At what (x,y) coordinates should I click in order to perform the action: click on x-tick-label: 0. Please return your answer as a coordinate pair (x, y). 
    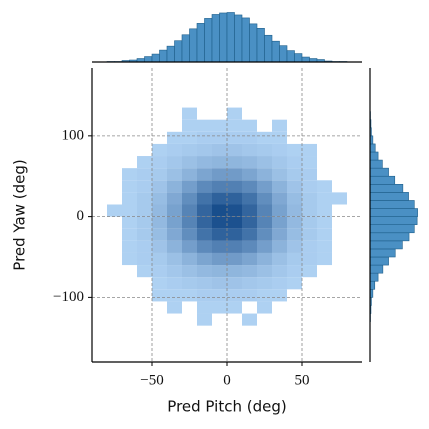
    Looking at the image, I should click on (227, 380).